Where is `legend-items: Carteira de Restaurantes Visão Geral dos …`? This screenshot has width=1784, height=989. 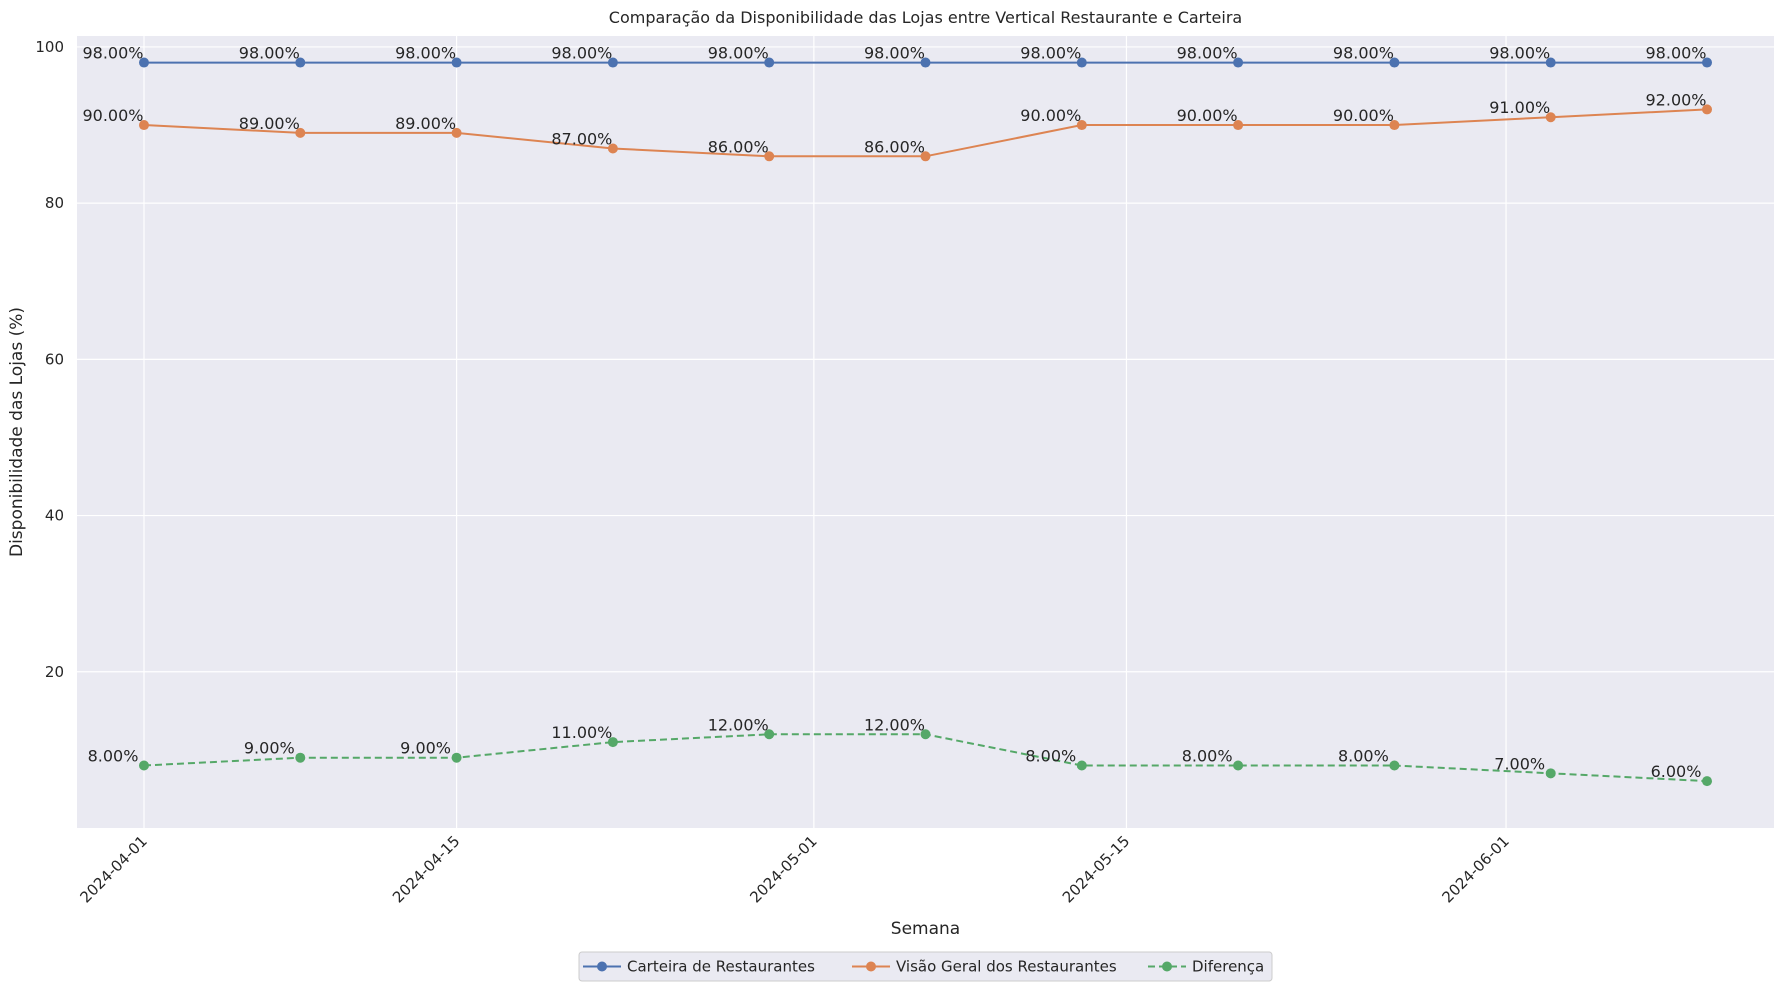
legend-items: Carteira de Restaurantes Visão Geral dos … is located at coordinates (923, 967).